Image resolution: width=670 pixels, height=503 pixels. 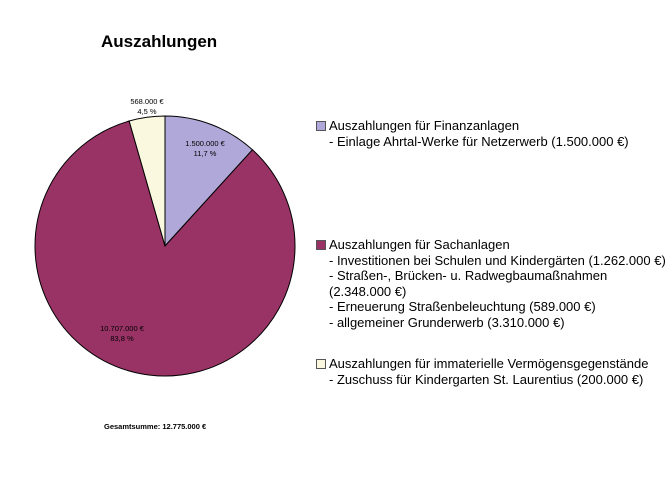 I want to click on pie-slice-finanzanlagen, so click(x=209, y=181).